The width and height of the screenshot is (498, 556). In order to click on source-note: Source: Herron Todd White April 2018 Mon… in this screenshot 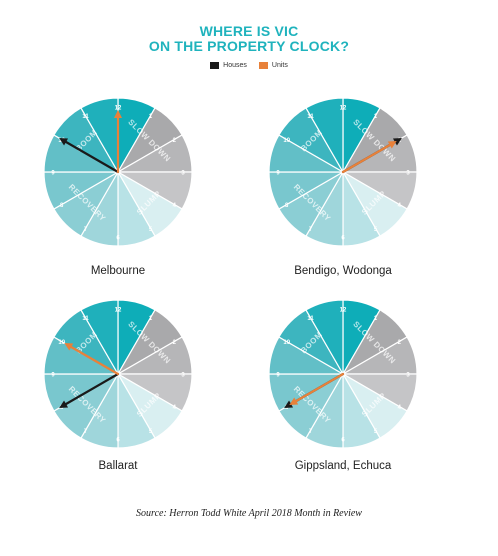, I will do `click(249, 513)`.